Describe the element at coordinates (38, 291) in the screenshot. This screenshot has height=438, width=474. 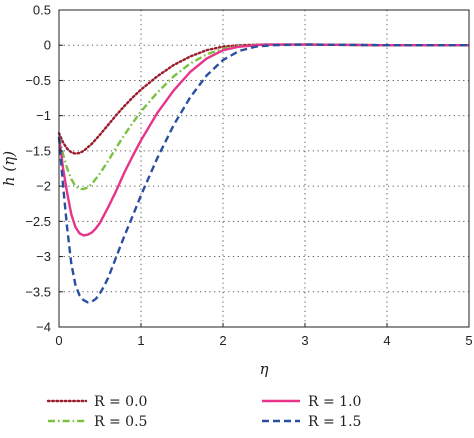
I see `y-tick-label: −3.5` at that location.